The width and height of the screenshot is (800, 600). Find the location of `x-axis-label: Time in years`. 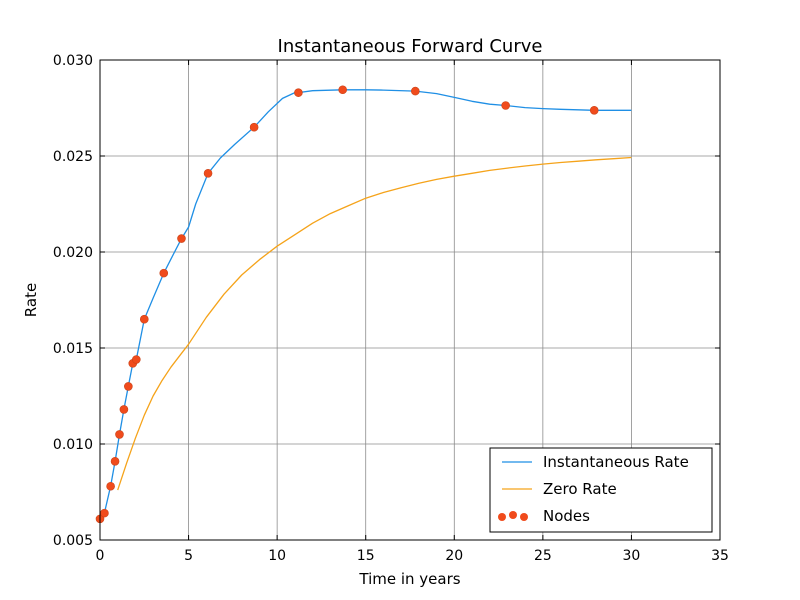

x-axis-label: Time in years is located at coordinates (409, 579).